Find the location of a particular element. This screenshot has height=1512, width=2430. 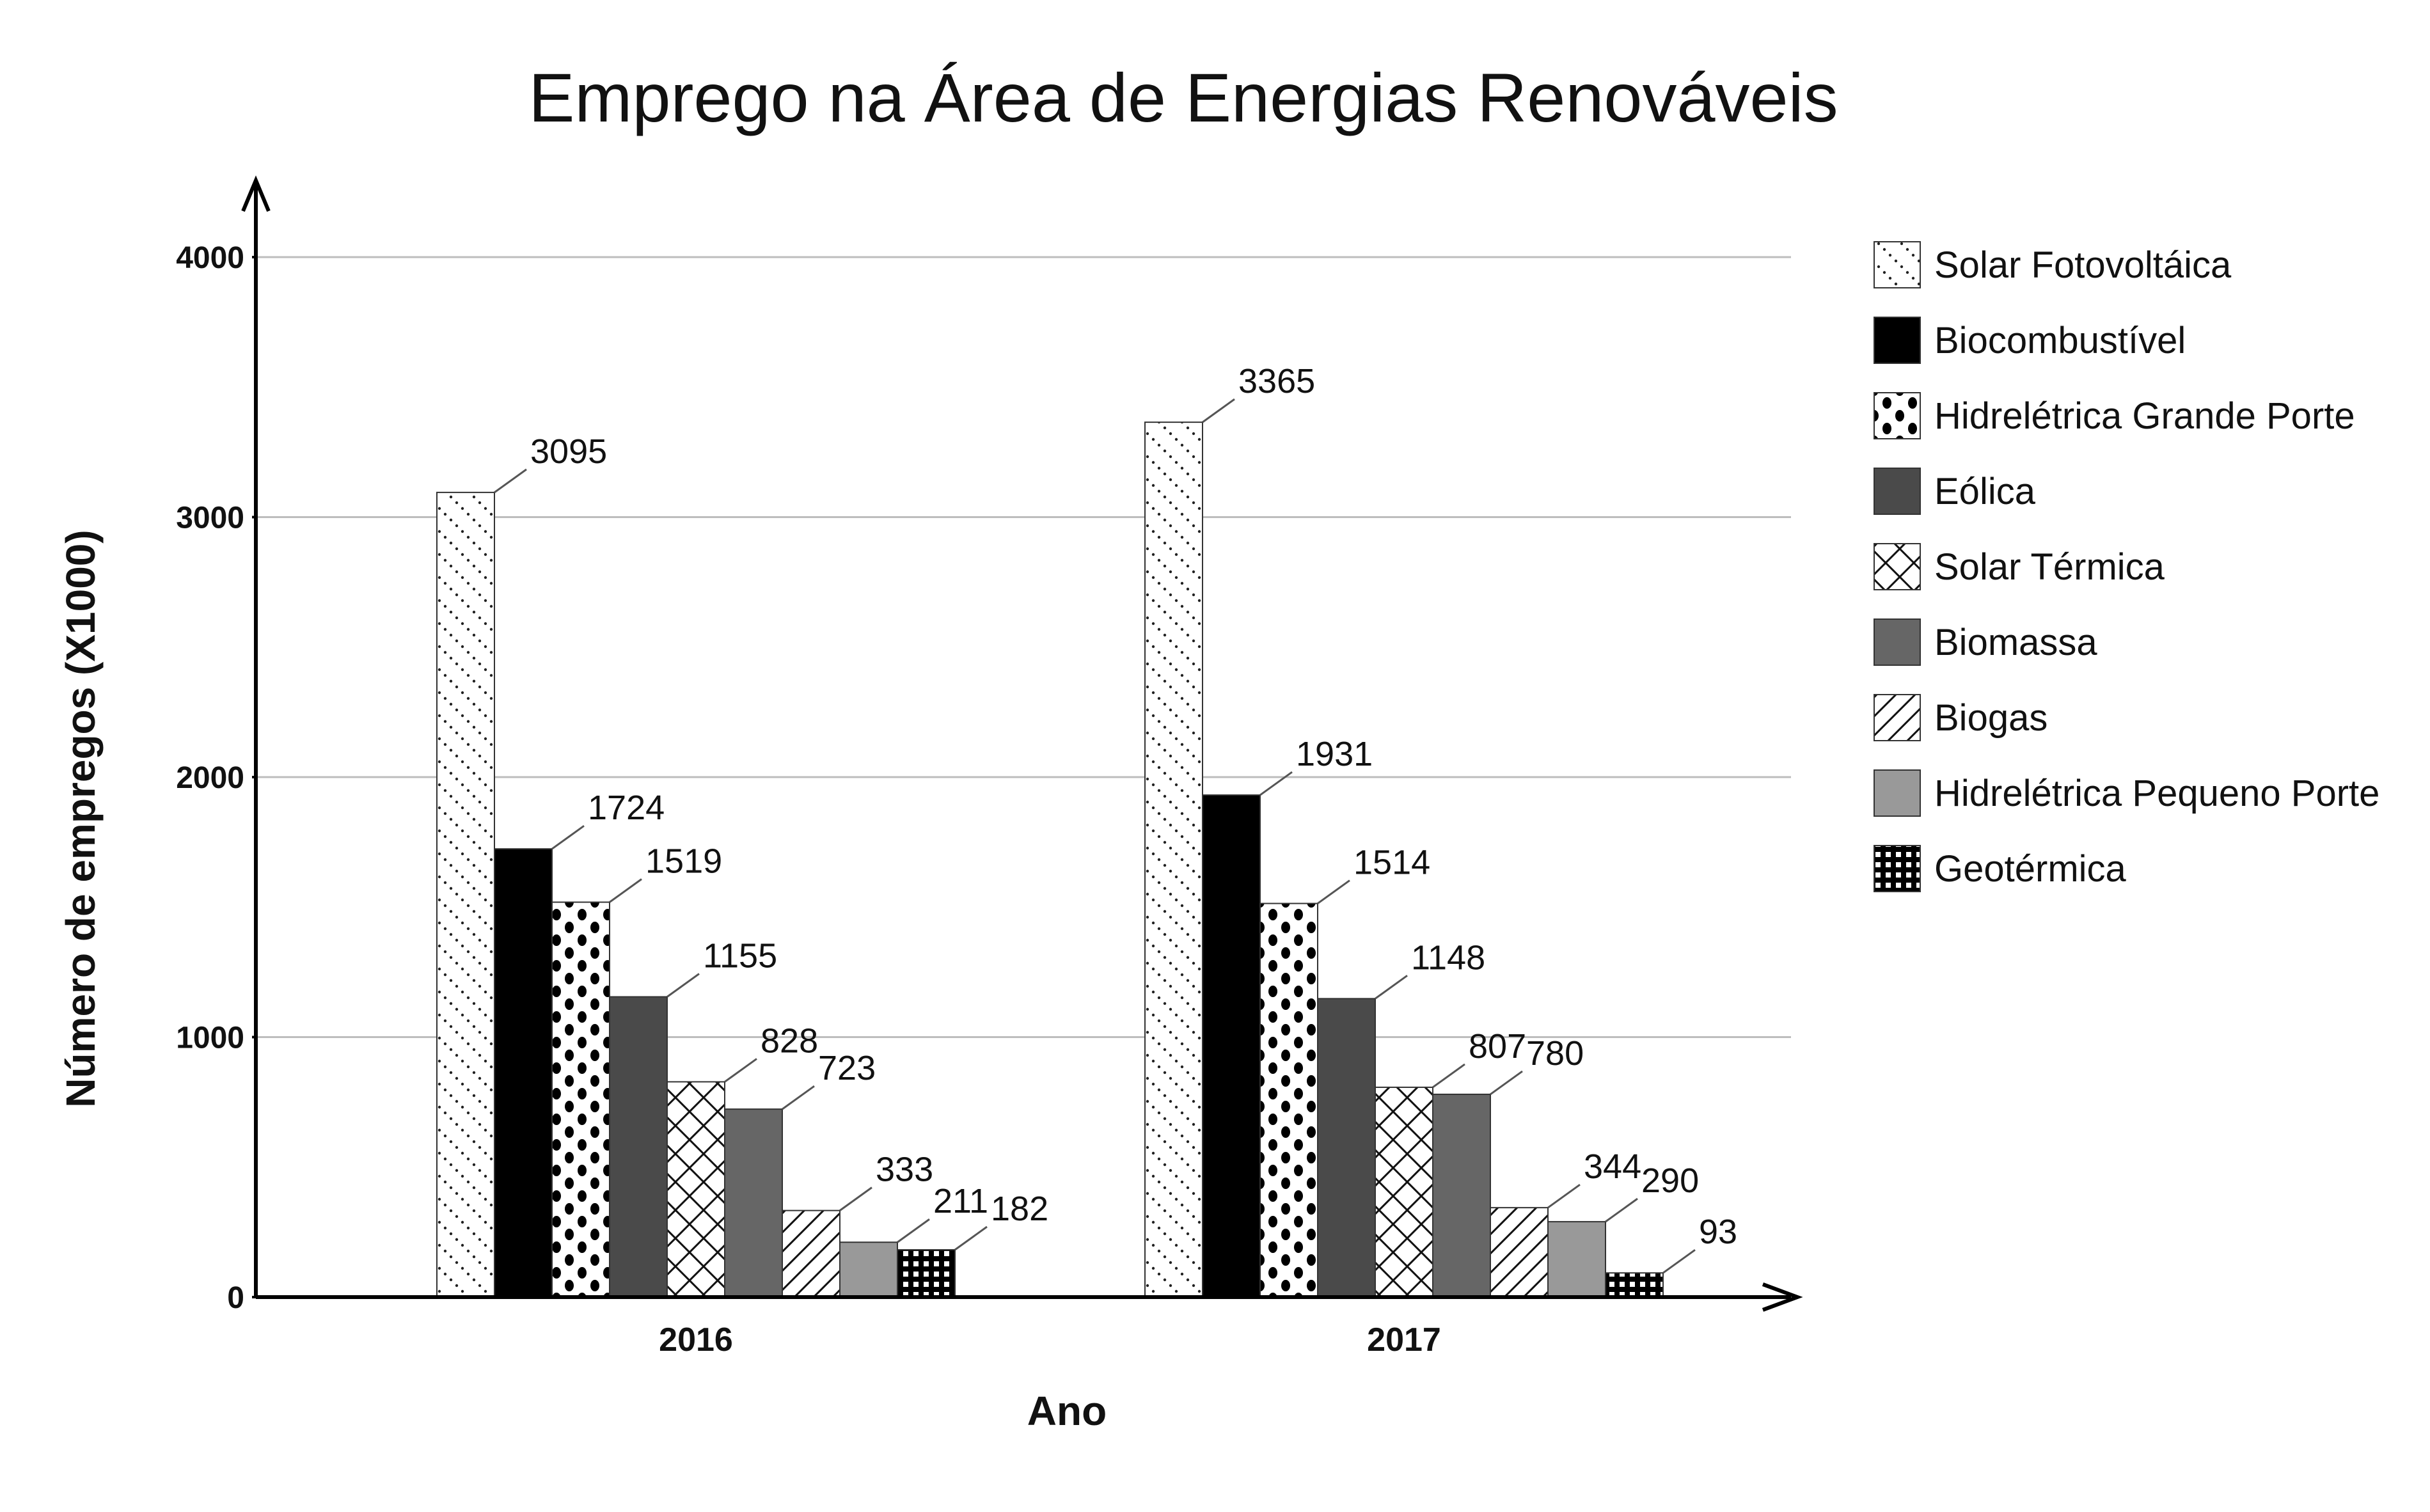

legend-label-8: Geotérmica is located at coordinates (2030, 869).